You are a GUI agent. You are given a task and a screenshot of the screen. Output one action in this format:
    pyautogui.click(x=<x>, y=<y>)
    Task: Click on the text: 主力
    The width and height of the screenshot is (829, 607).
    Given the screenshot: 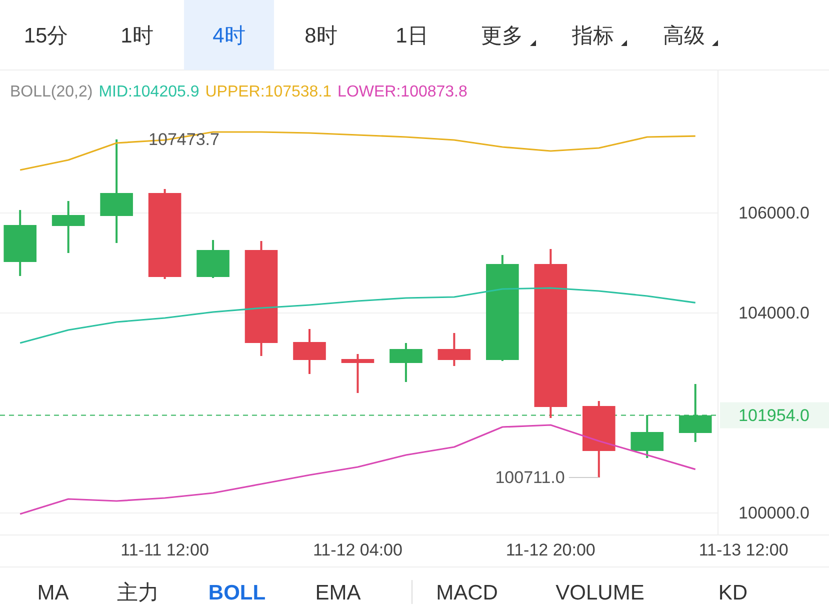 What is the action you would take?
    pyautogui.click(x=138, y=593)
    